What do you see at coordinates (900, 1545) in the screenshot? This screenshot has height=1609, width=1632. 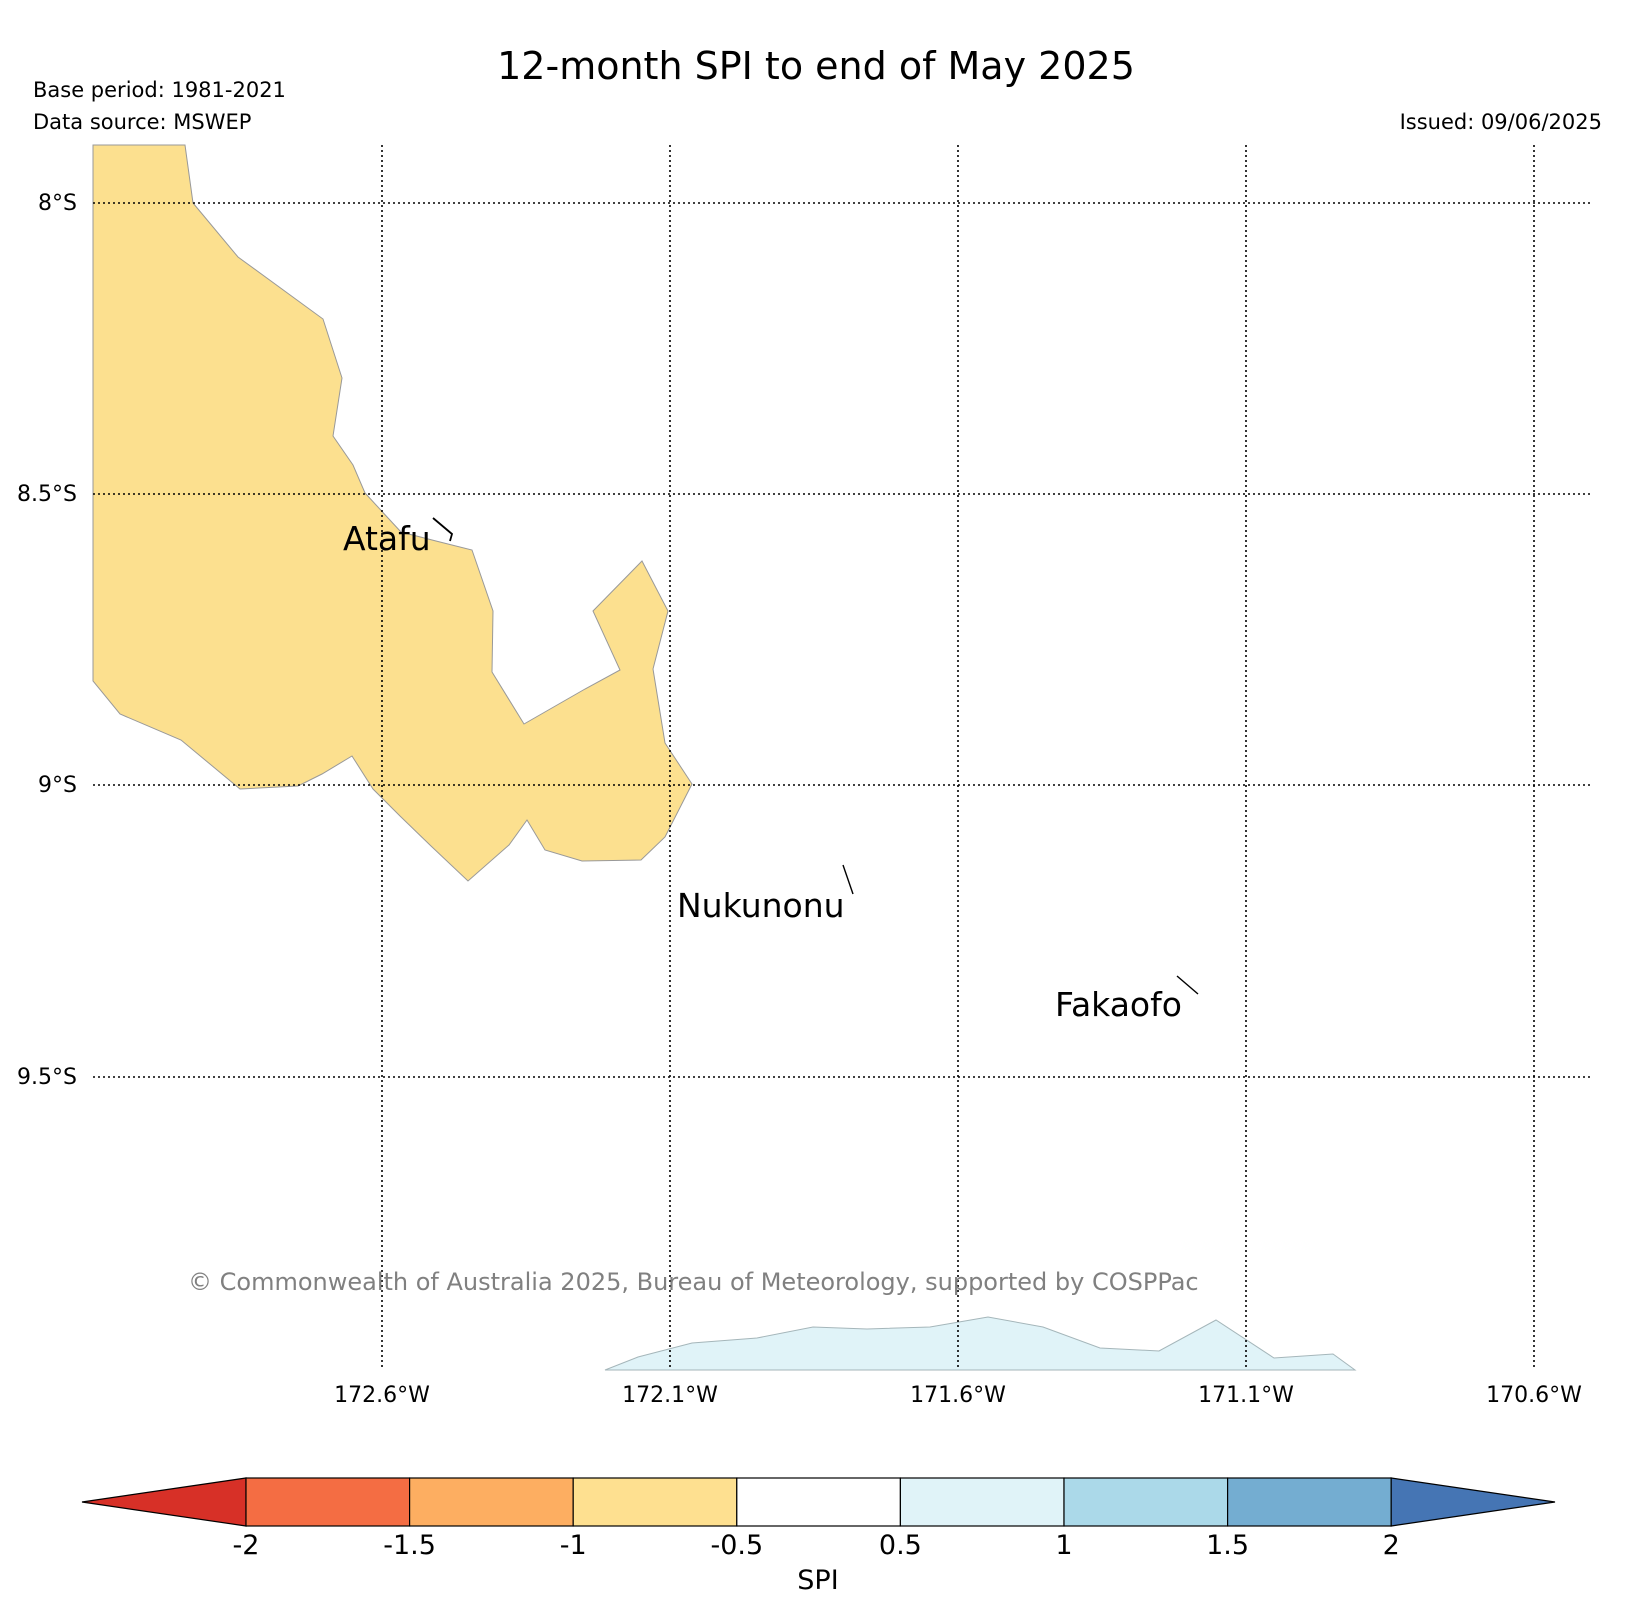 I see `colorbar-tick-label: 0.5` at bounding box center [900, 1545].